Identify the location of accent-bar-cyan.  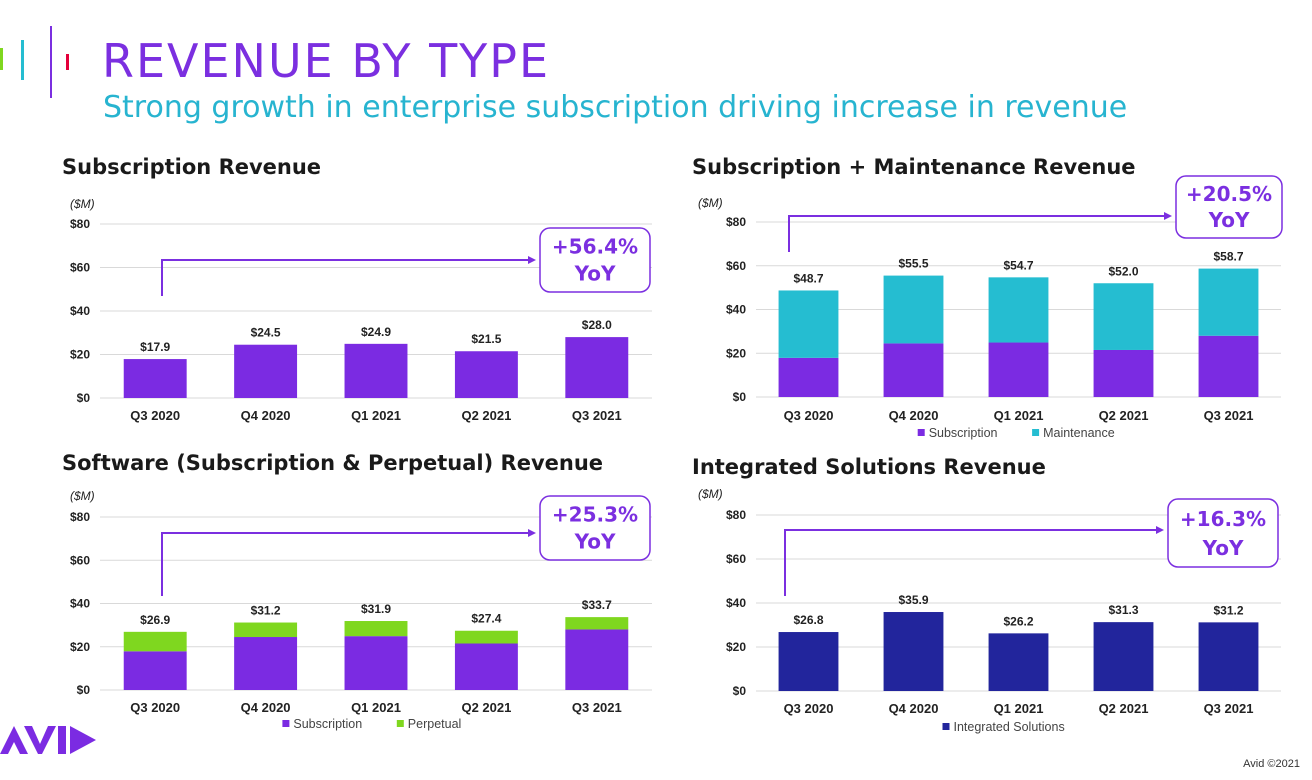
(22, 60).